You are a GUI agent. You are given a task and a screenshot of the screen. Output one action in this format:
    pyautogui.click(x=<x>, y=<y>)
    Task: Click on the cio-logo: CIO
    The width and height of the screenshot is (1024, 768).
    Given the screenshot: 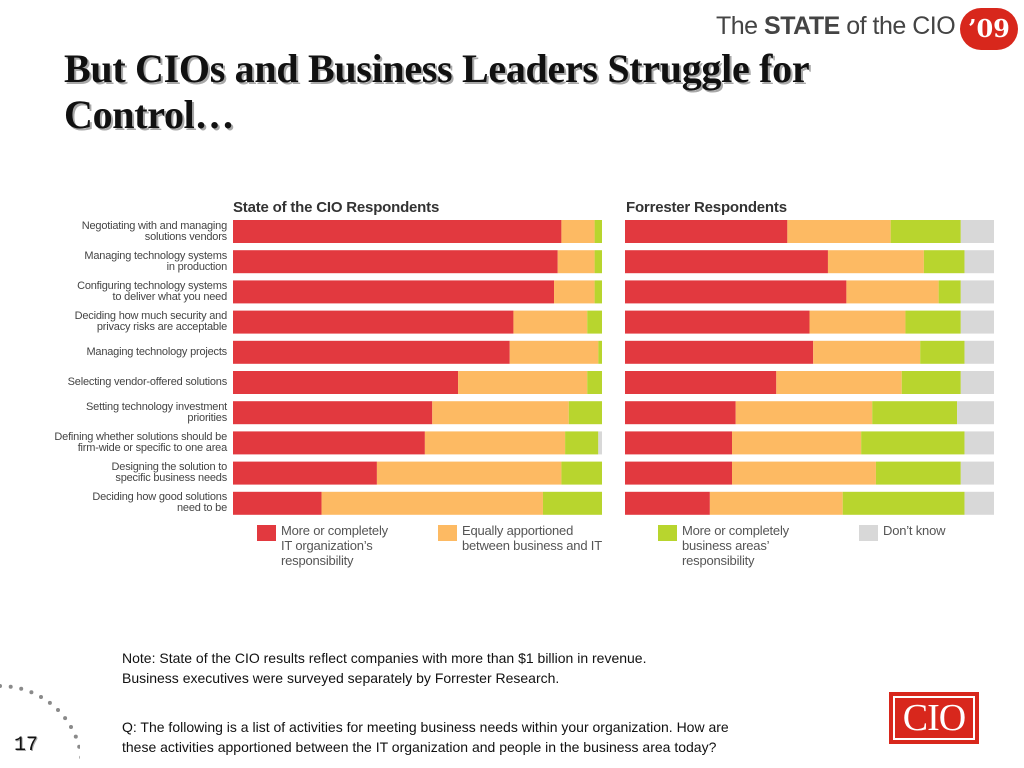 What is the action you would take?
    pyautogui.click(x=934, y=718)
    